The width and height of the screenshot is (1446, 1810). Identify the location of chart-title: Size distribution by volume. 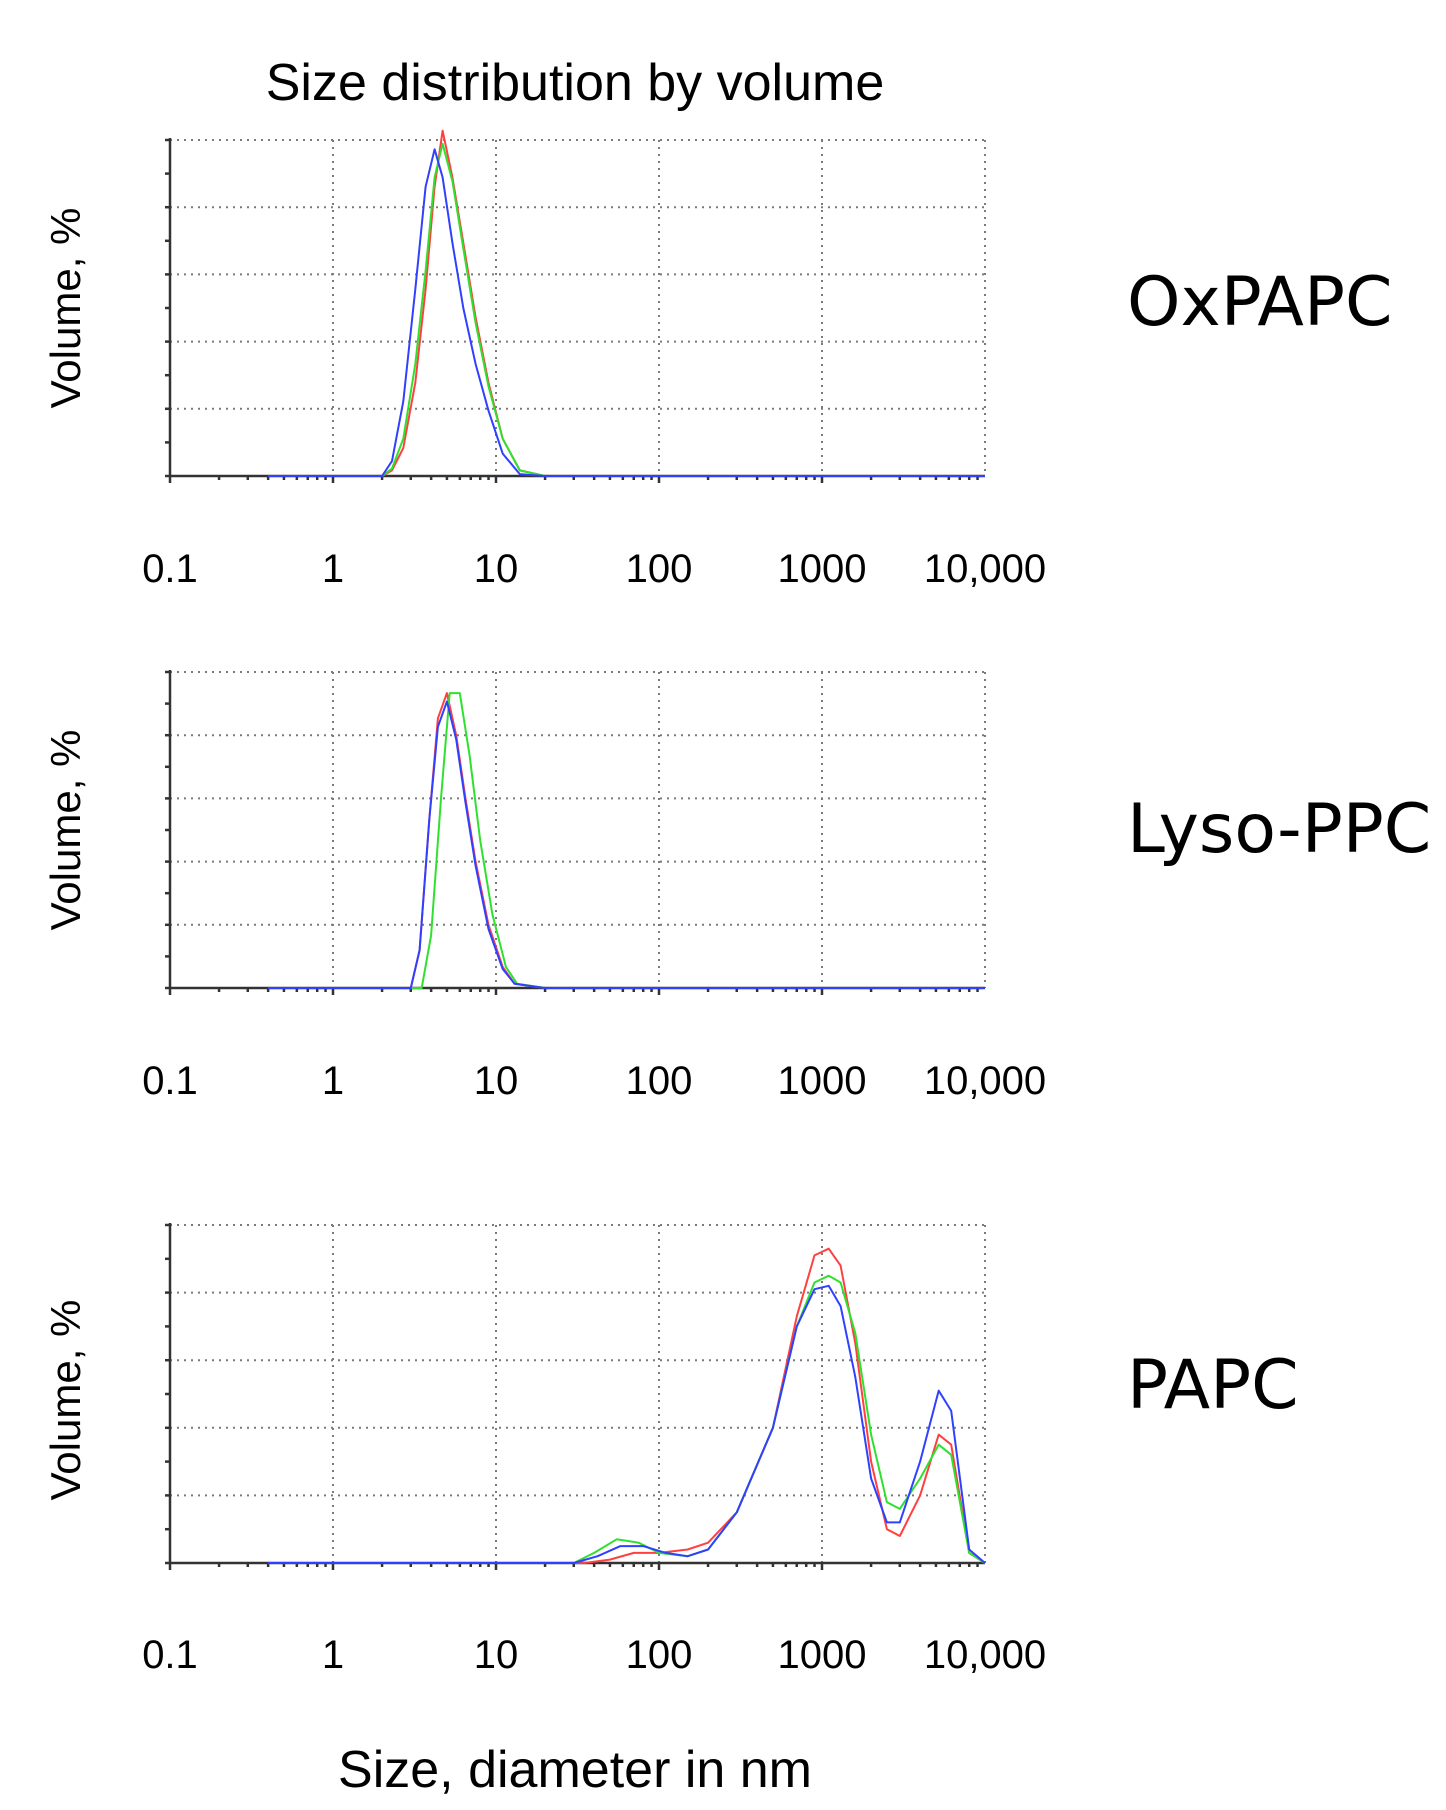
(575, 83).